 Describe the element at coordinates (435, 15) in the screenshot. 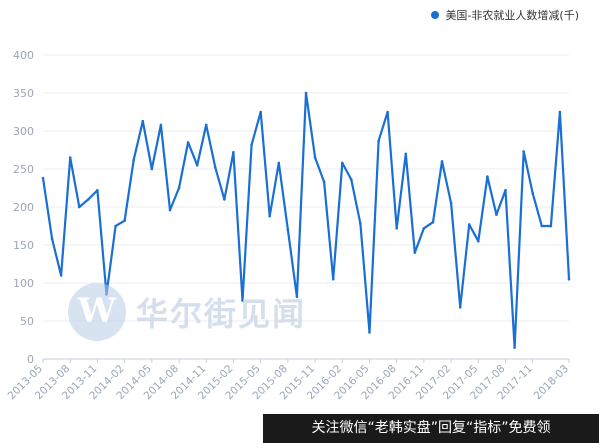

I see `legend-dot-icon` at that location.